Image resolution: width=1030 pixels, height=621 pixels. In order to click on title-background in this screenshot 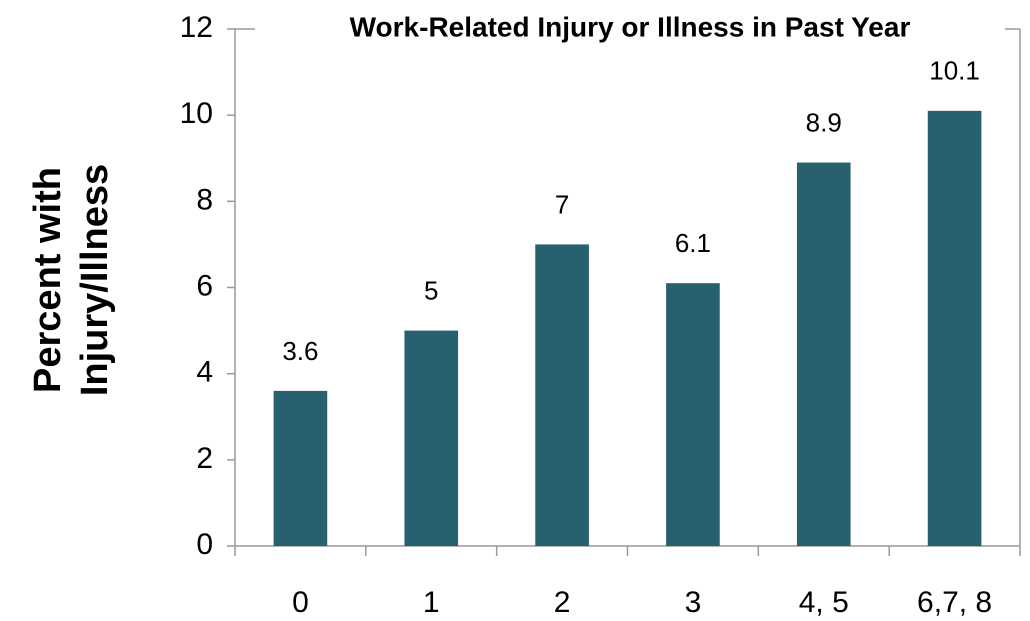, I will do `click(630, 28)`.